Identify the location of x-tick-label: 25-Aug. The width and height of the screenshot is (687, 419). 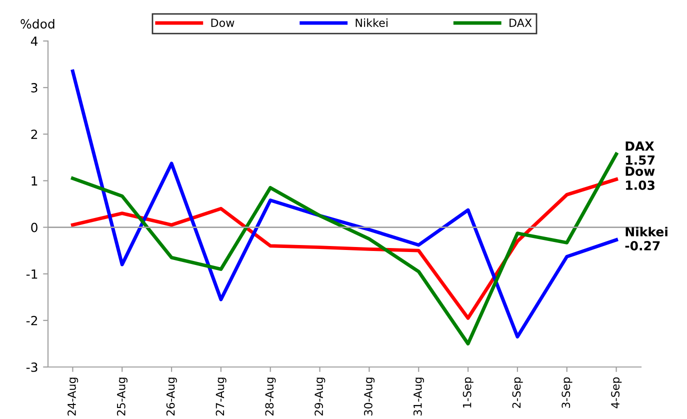
(122, 397).